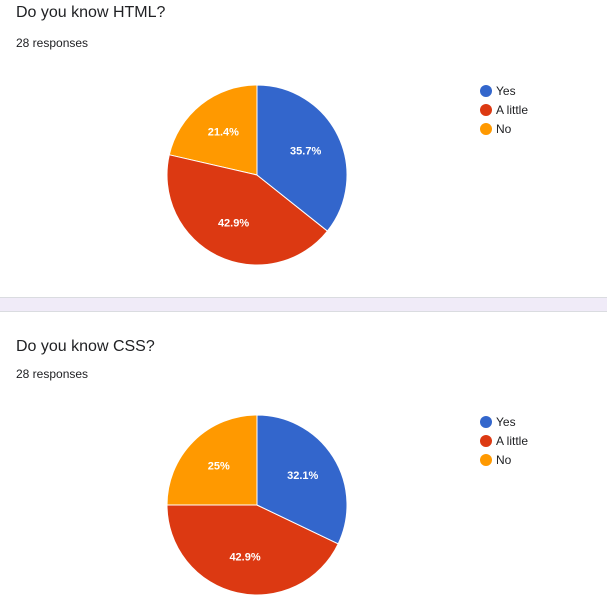 The height and width of the screenshot is (606, 607). I want to click on pie-chart-css: 25% 42.9% 32.1%, so click(257, 505).